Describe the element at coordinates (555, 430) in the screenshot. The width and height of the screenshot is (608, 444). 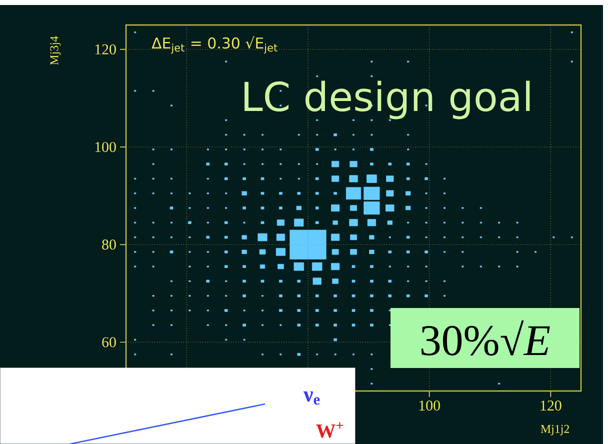
I see `x-axis-title: Mj1j2` at that location.